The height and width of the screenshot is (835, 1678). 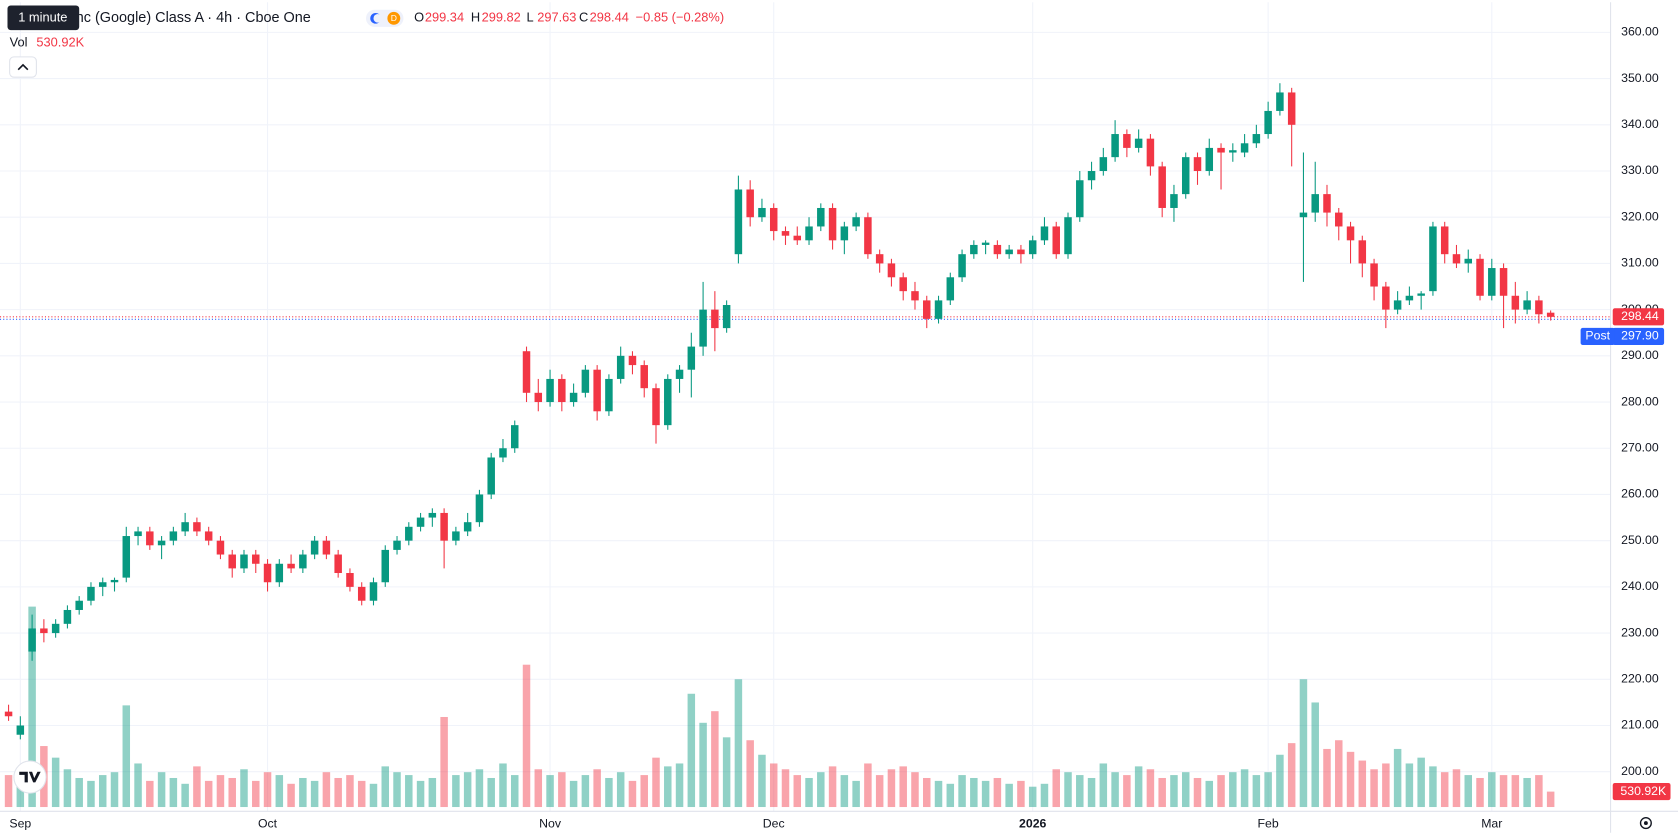 I want to click on x-tick-label: Oct, so click(x=268, y=823).